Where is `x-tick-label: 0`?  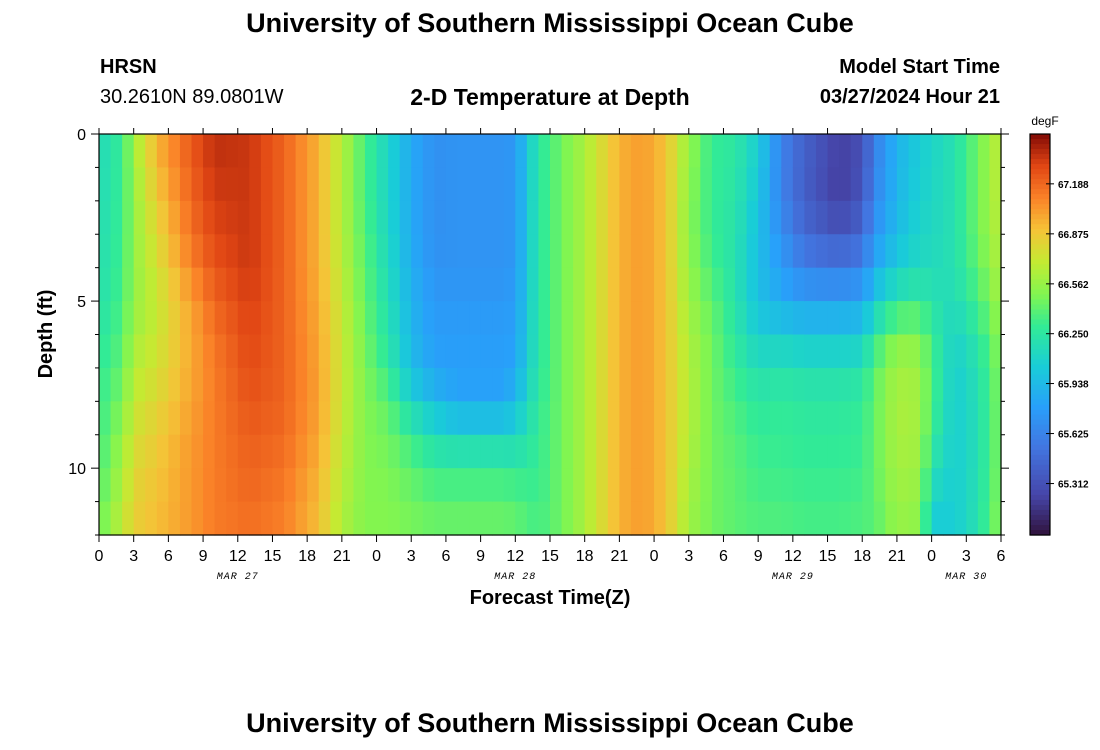
x-tick-label: 0 is located at coordinates (99, 556).